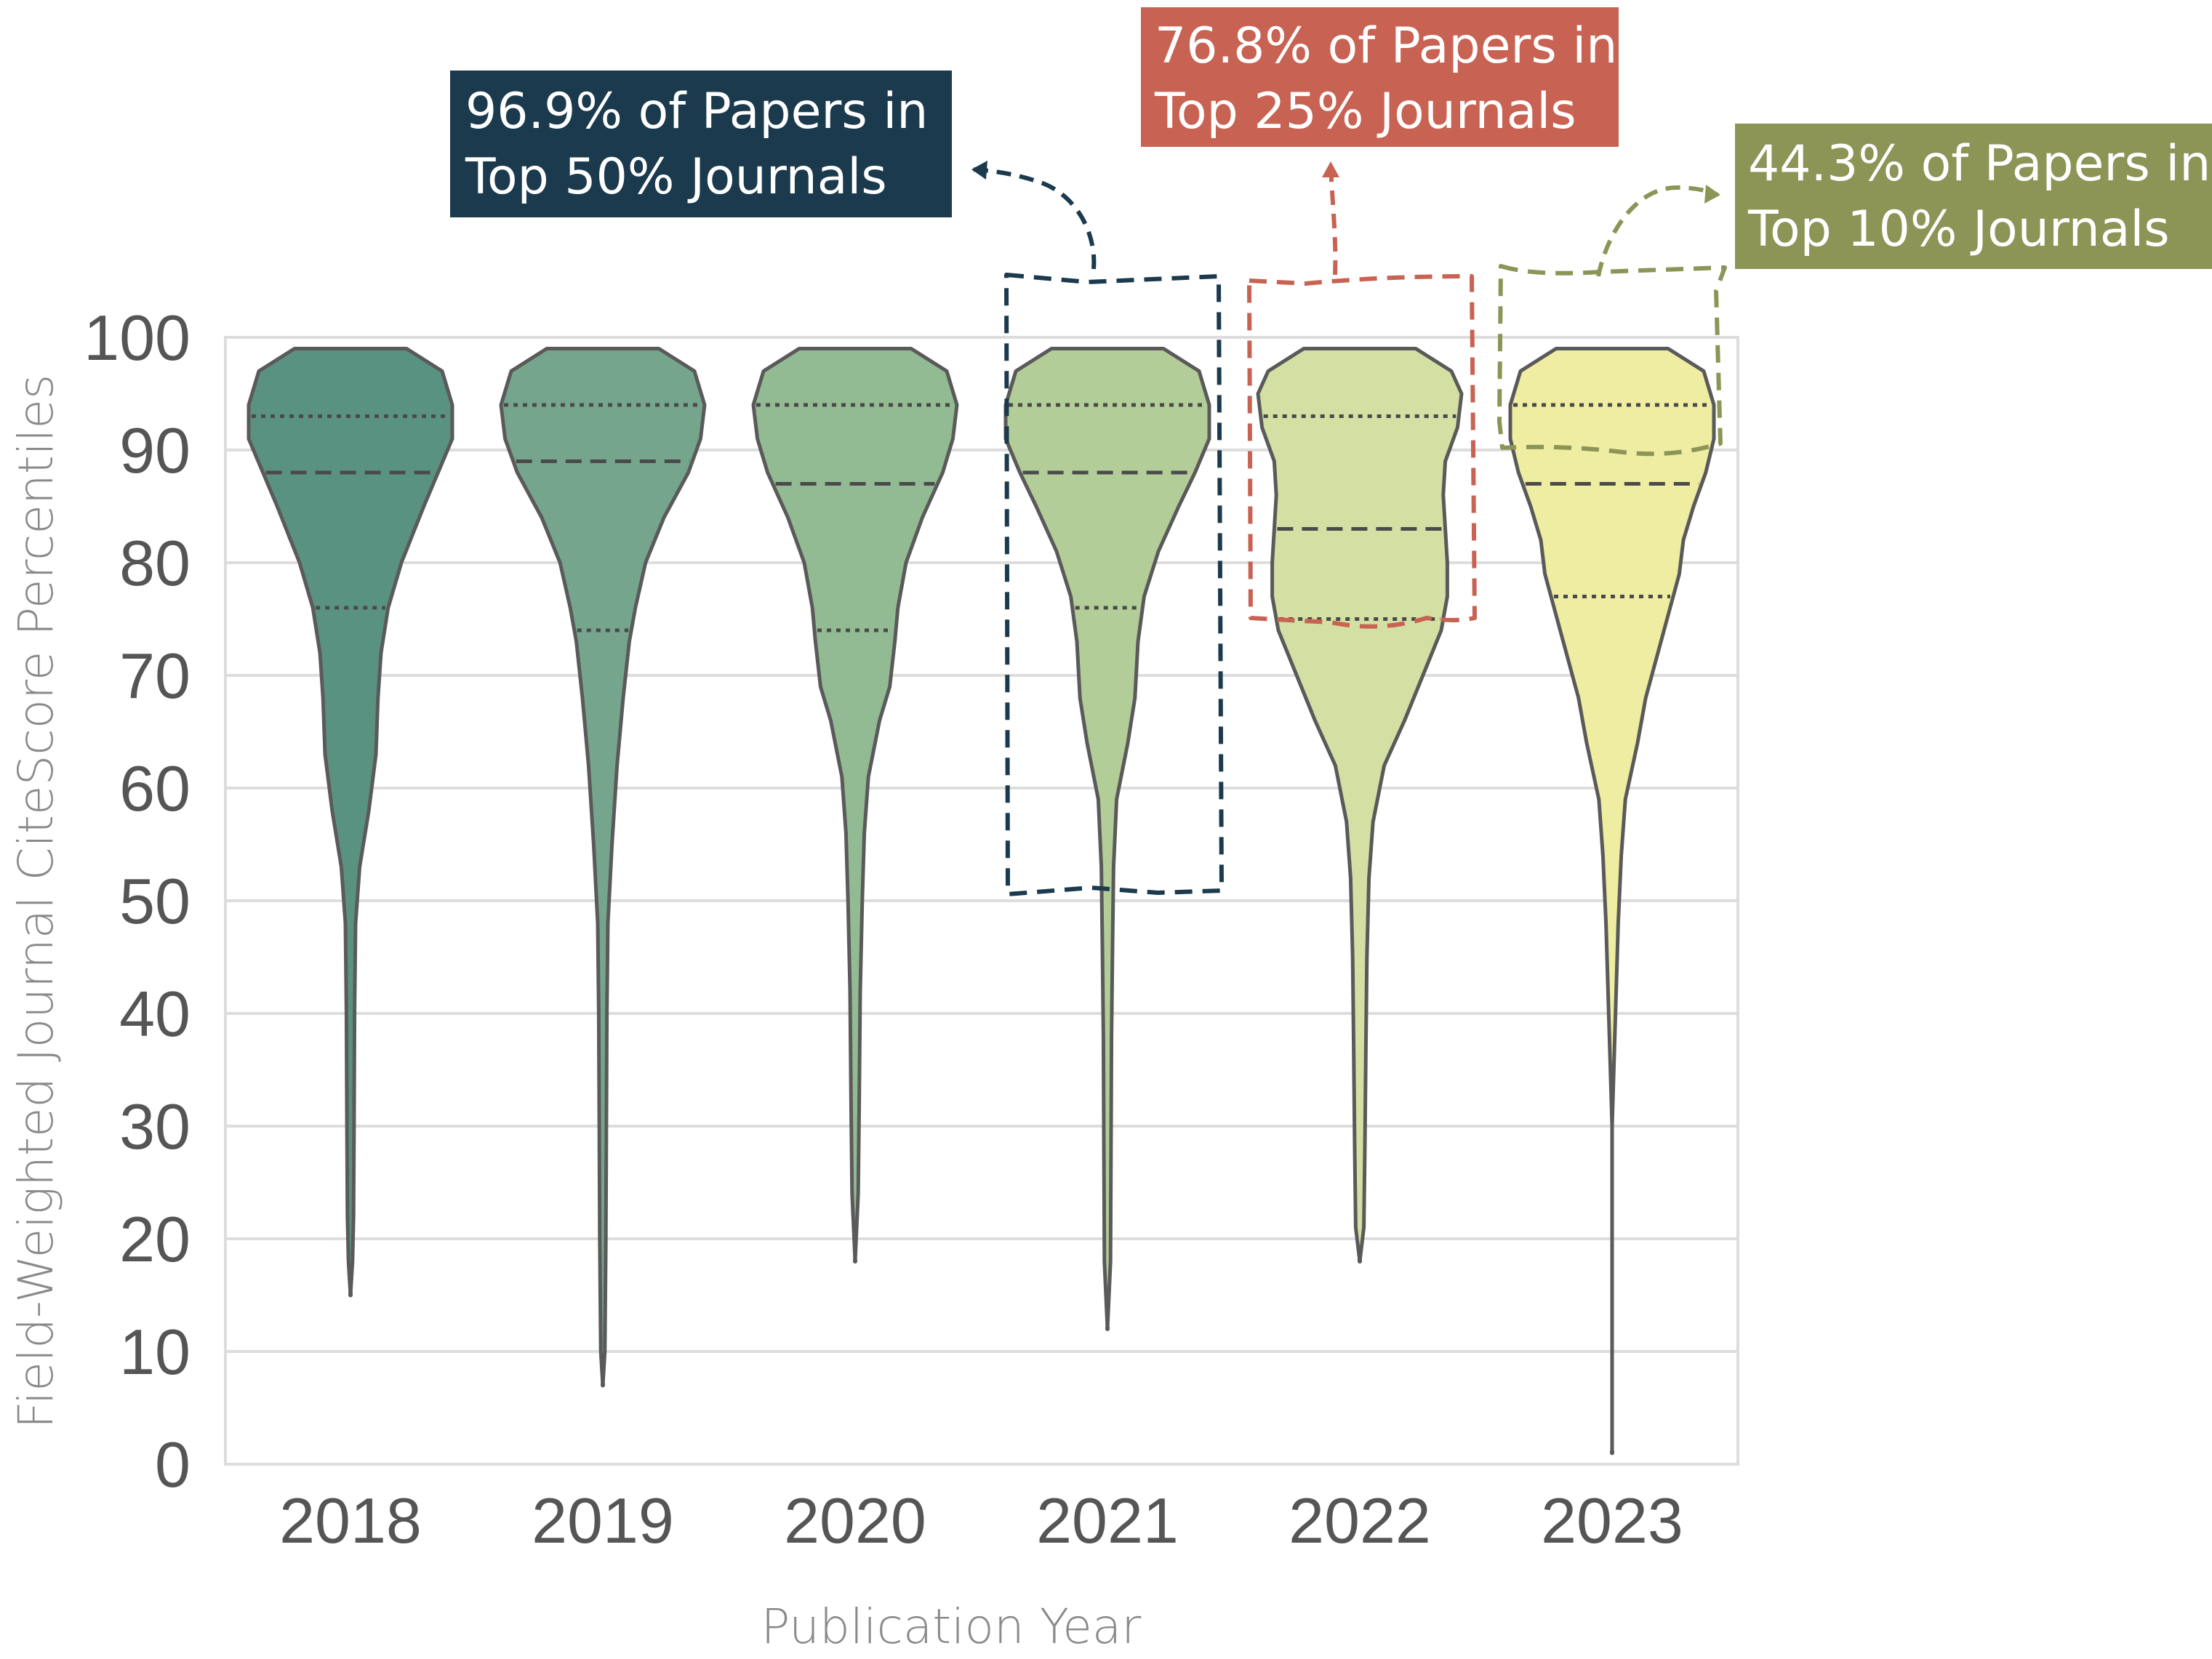 This screenshot has width=2212, height=1659. Describe the element at coordinates (155, 450) in the screenshot. I see `y-tick-label: 90` at that location.